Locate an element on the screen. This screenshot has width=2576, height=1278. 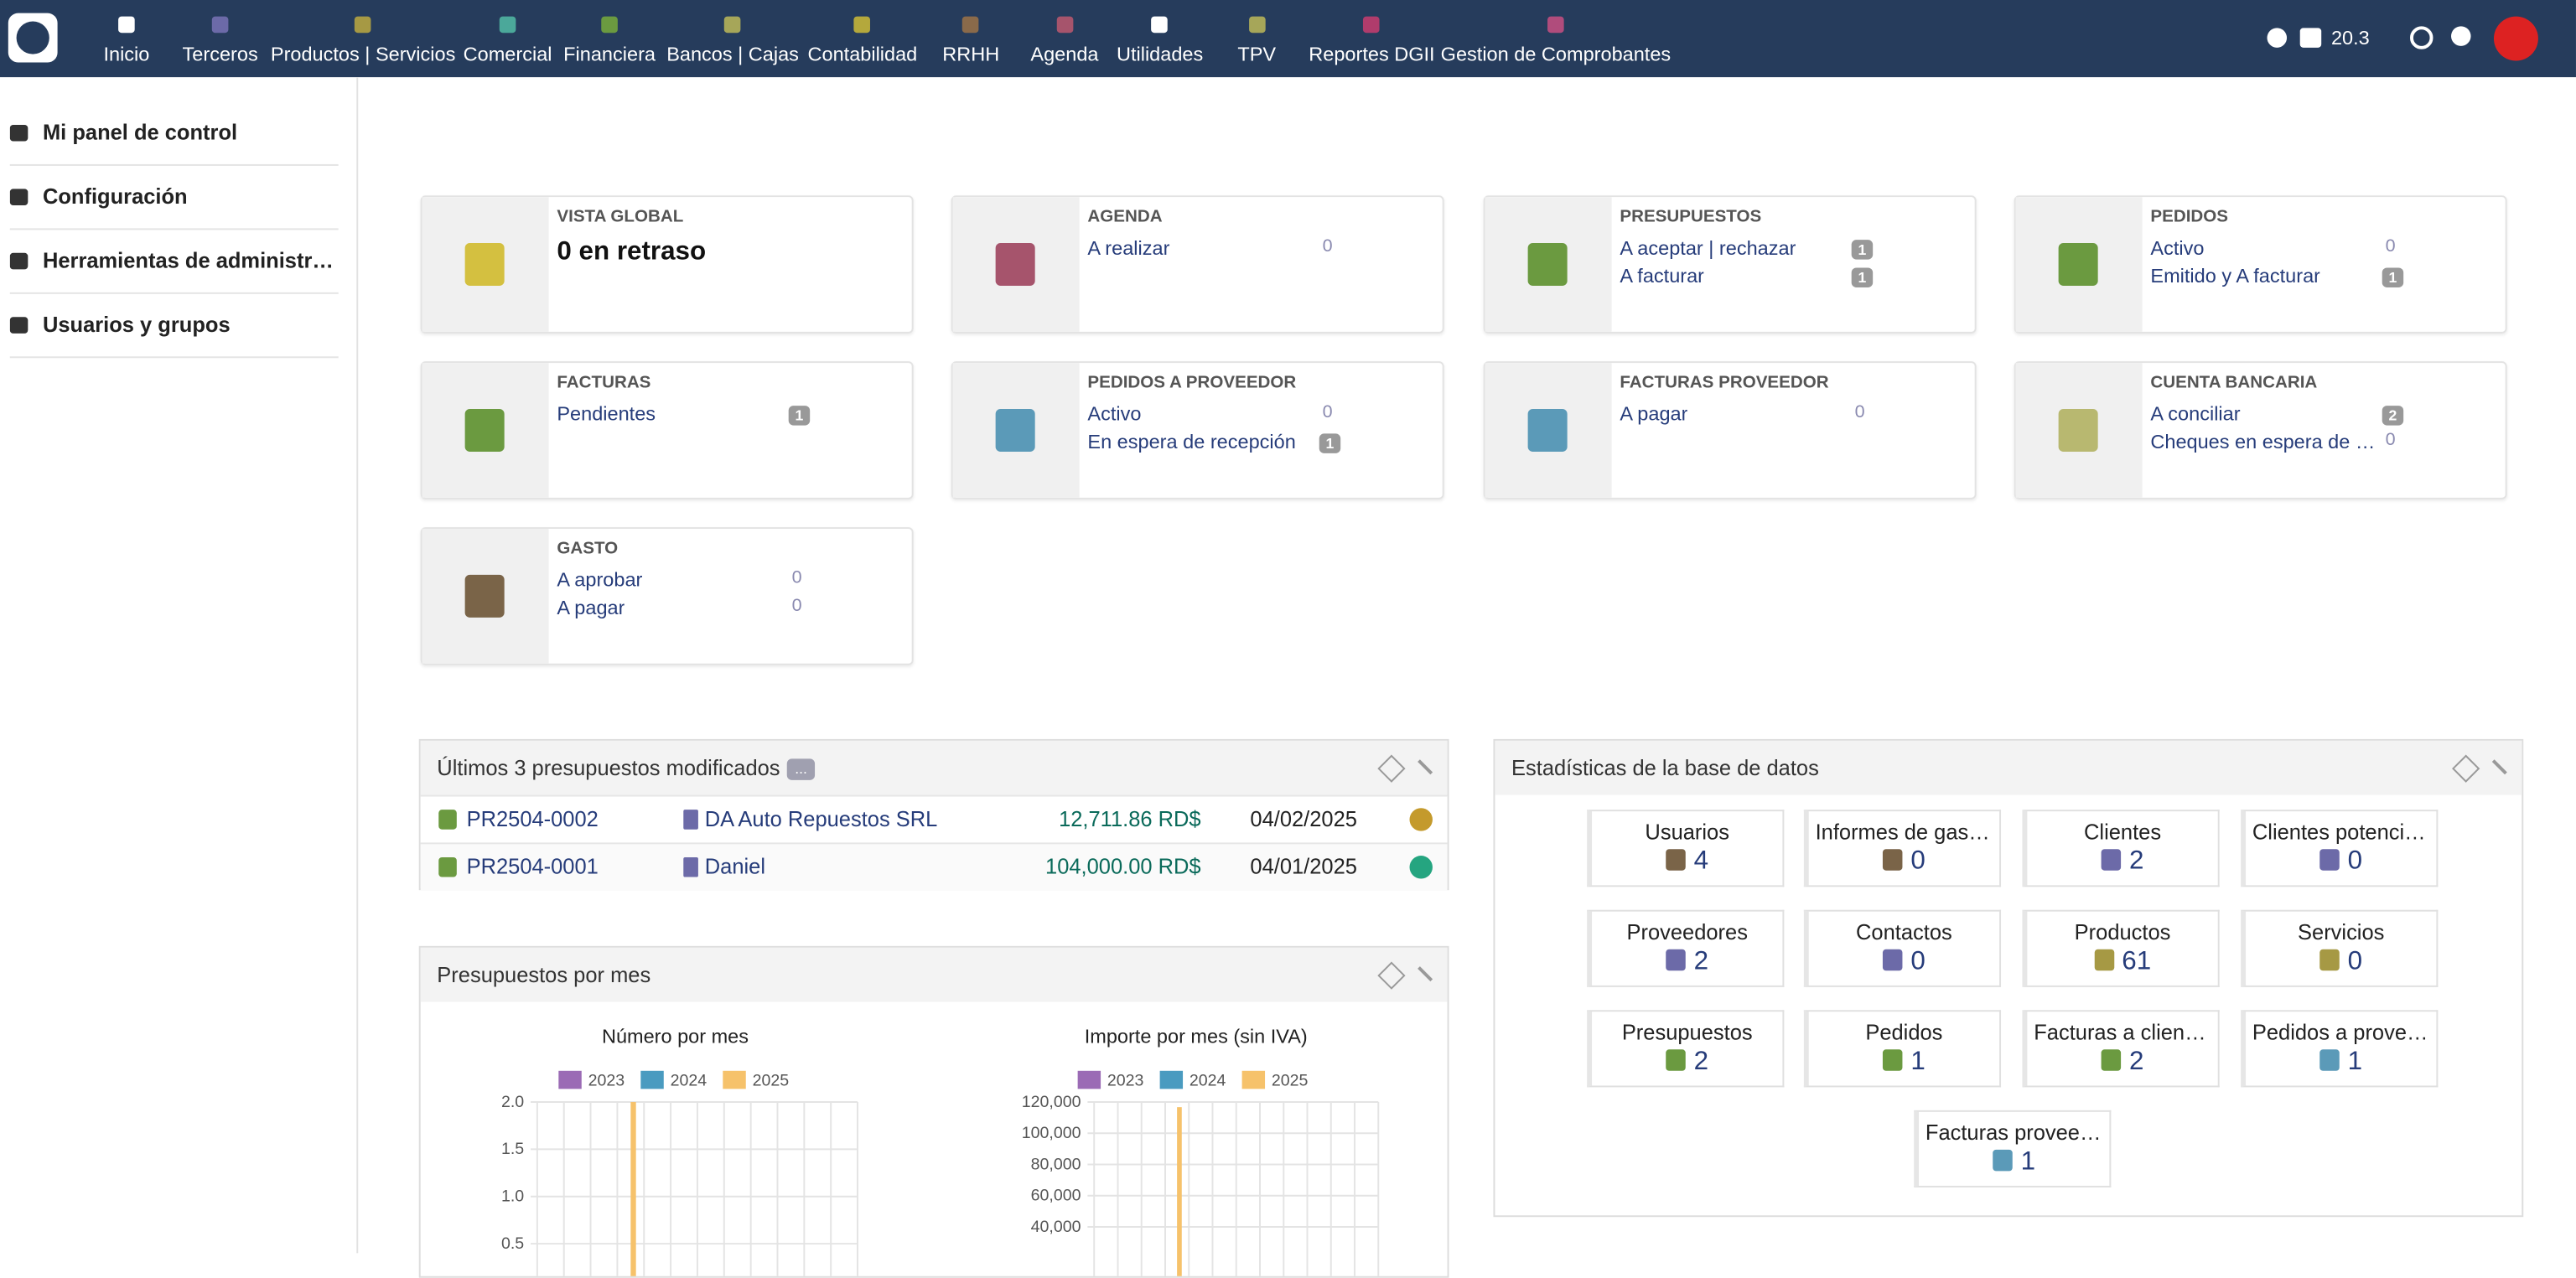
nav-item: Bancos | Cajas is located at coordinates (732, 40).